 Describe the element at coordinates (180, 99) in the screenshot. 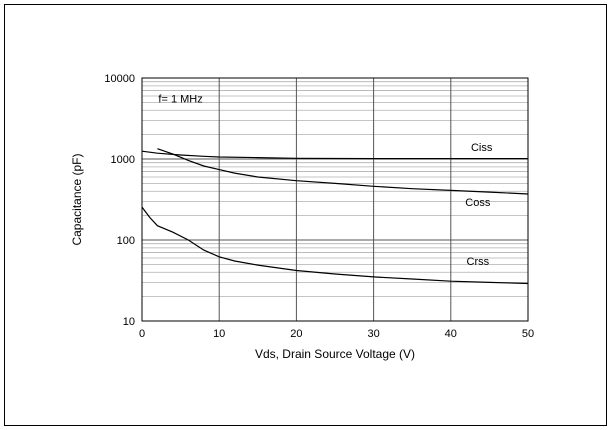

I see `annotation-label: f= 1 MHz` at that location.